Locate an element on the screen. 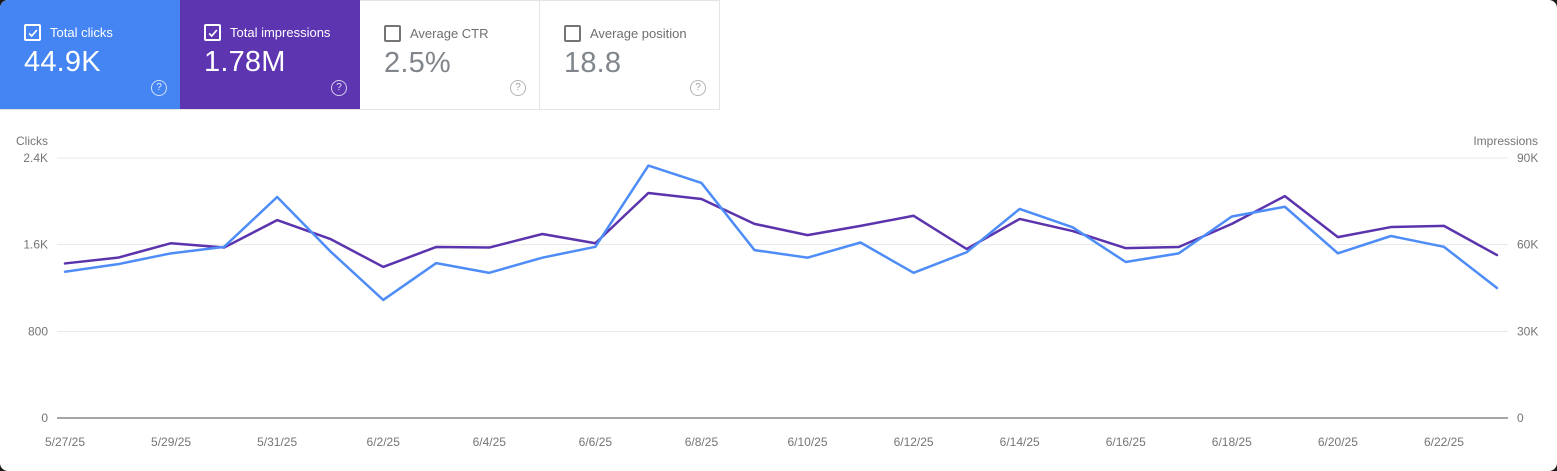  left-axis-tick-label: 800 is located at coordinates (38, 331).